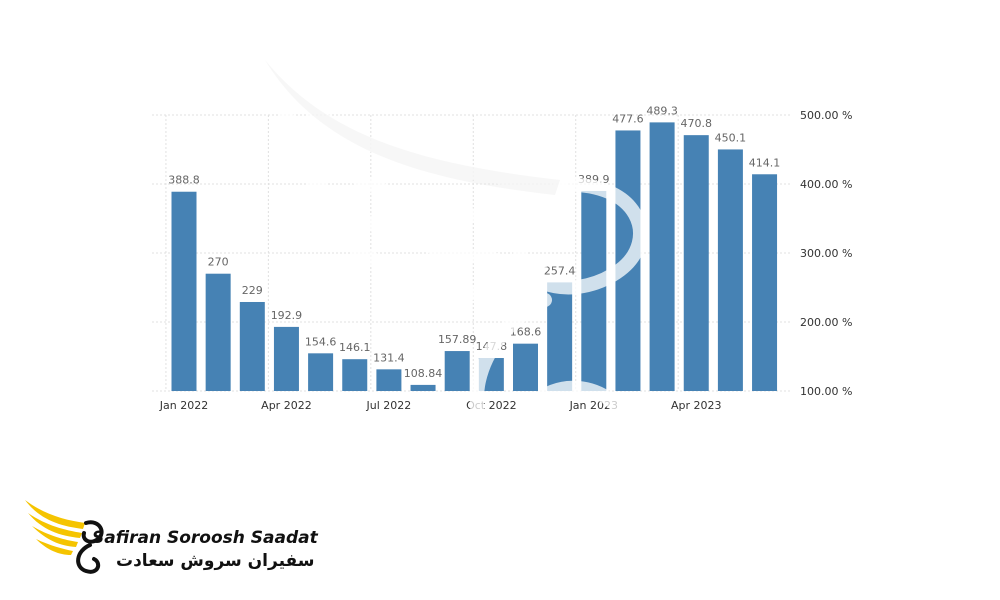  What do you see at coordinates (184, 180) in the screenshot?
I see `bar-value-label: 388.8` at bounding box center [184, 180].